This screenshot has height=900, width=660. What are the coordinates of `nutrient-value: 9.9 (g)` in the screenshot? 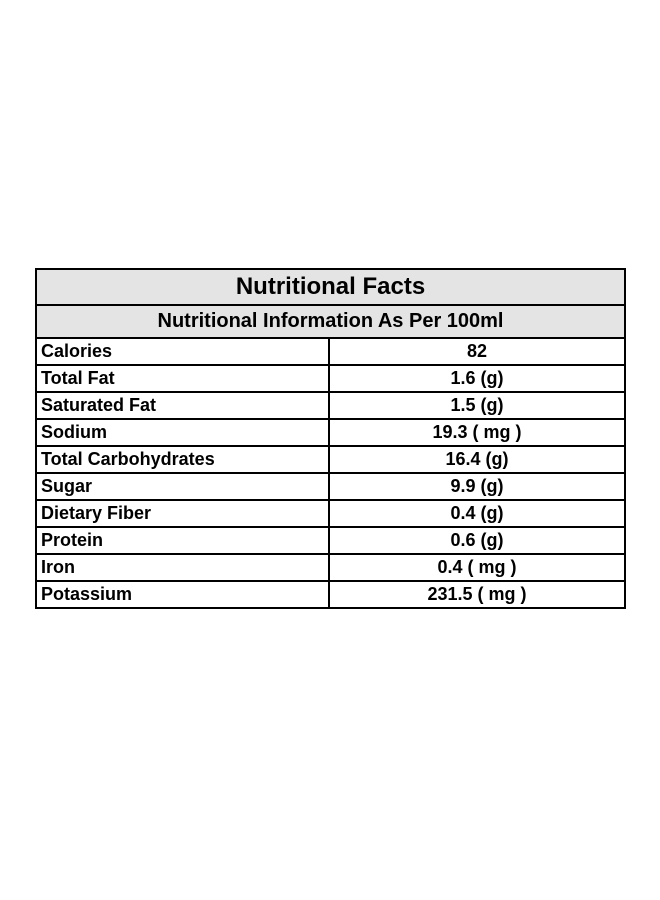 It's located at (477, 486).